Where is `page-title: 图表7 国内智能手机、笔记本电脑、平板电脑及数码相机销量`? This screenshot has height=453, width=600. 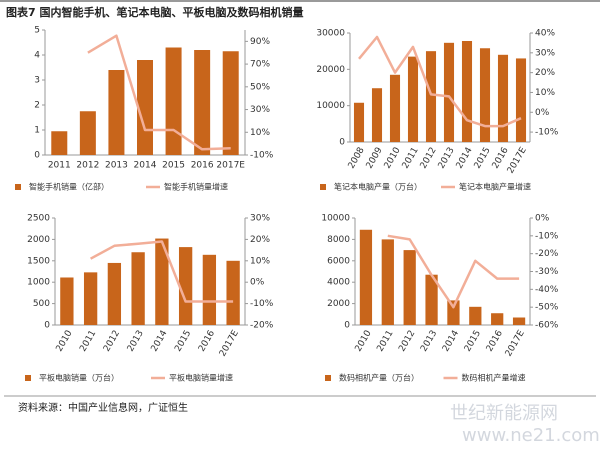
page-title: 图表7 国内智能手机、笔记本电脑、平板电脑及数码相机销量 is located at coordinates (154, 12).